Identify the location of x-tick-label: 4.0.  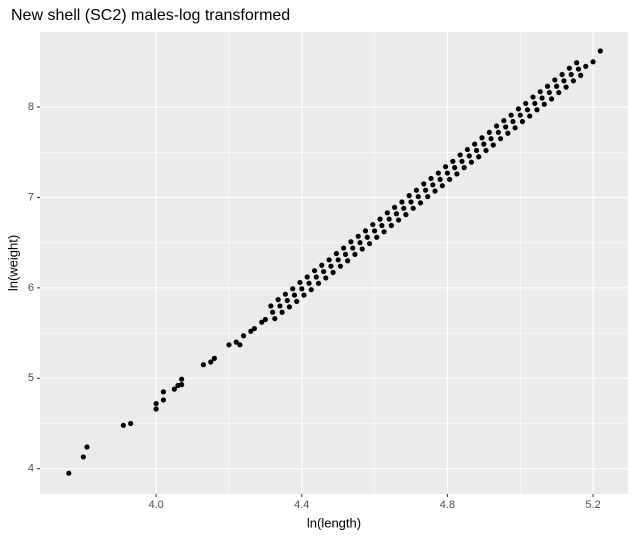
(155, 505).